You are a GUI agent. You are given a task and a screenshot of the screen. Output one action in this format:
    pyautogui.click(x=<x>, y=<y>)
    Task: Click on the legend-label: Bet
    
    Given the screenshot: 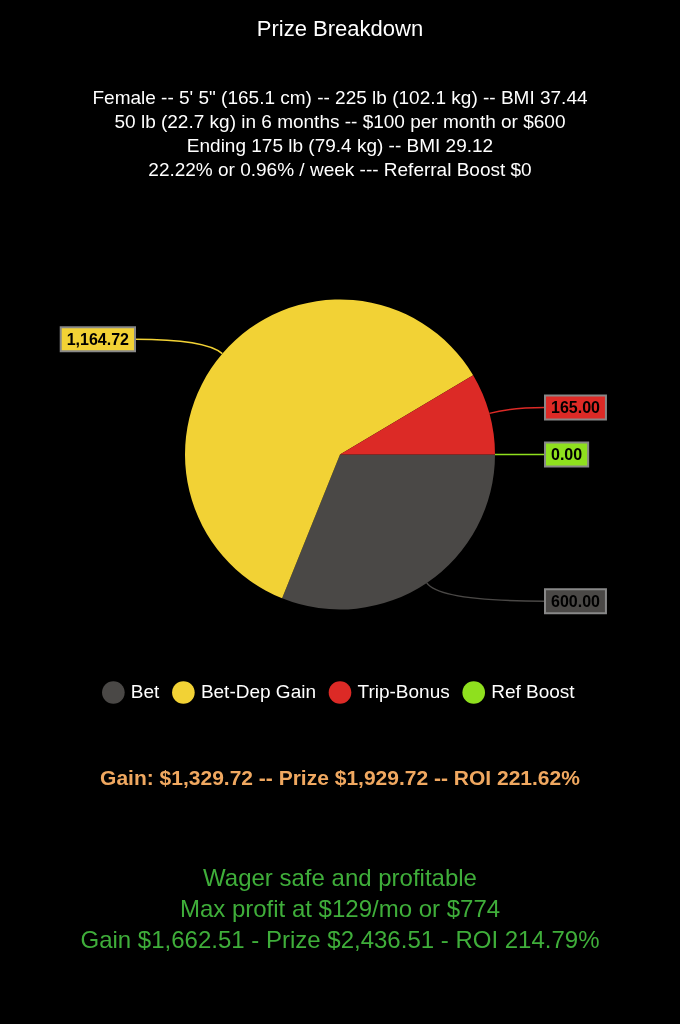 What is the action you would take?
    pyautogui.click(x=145, y=691)
    